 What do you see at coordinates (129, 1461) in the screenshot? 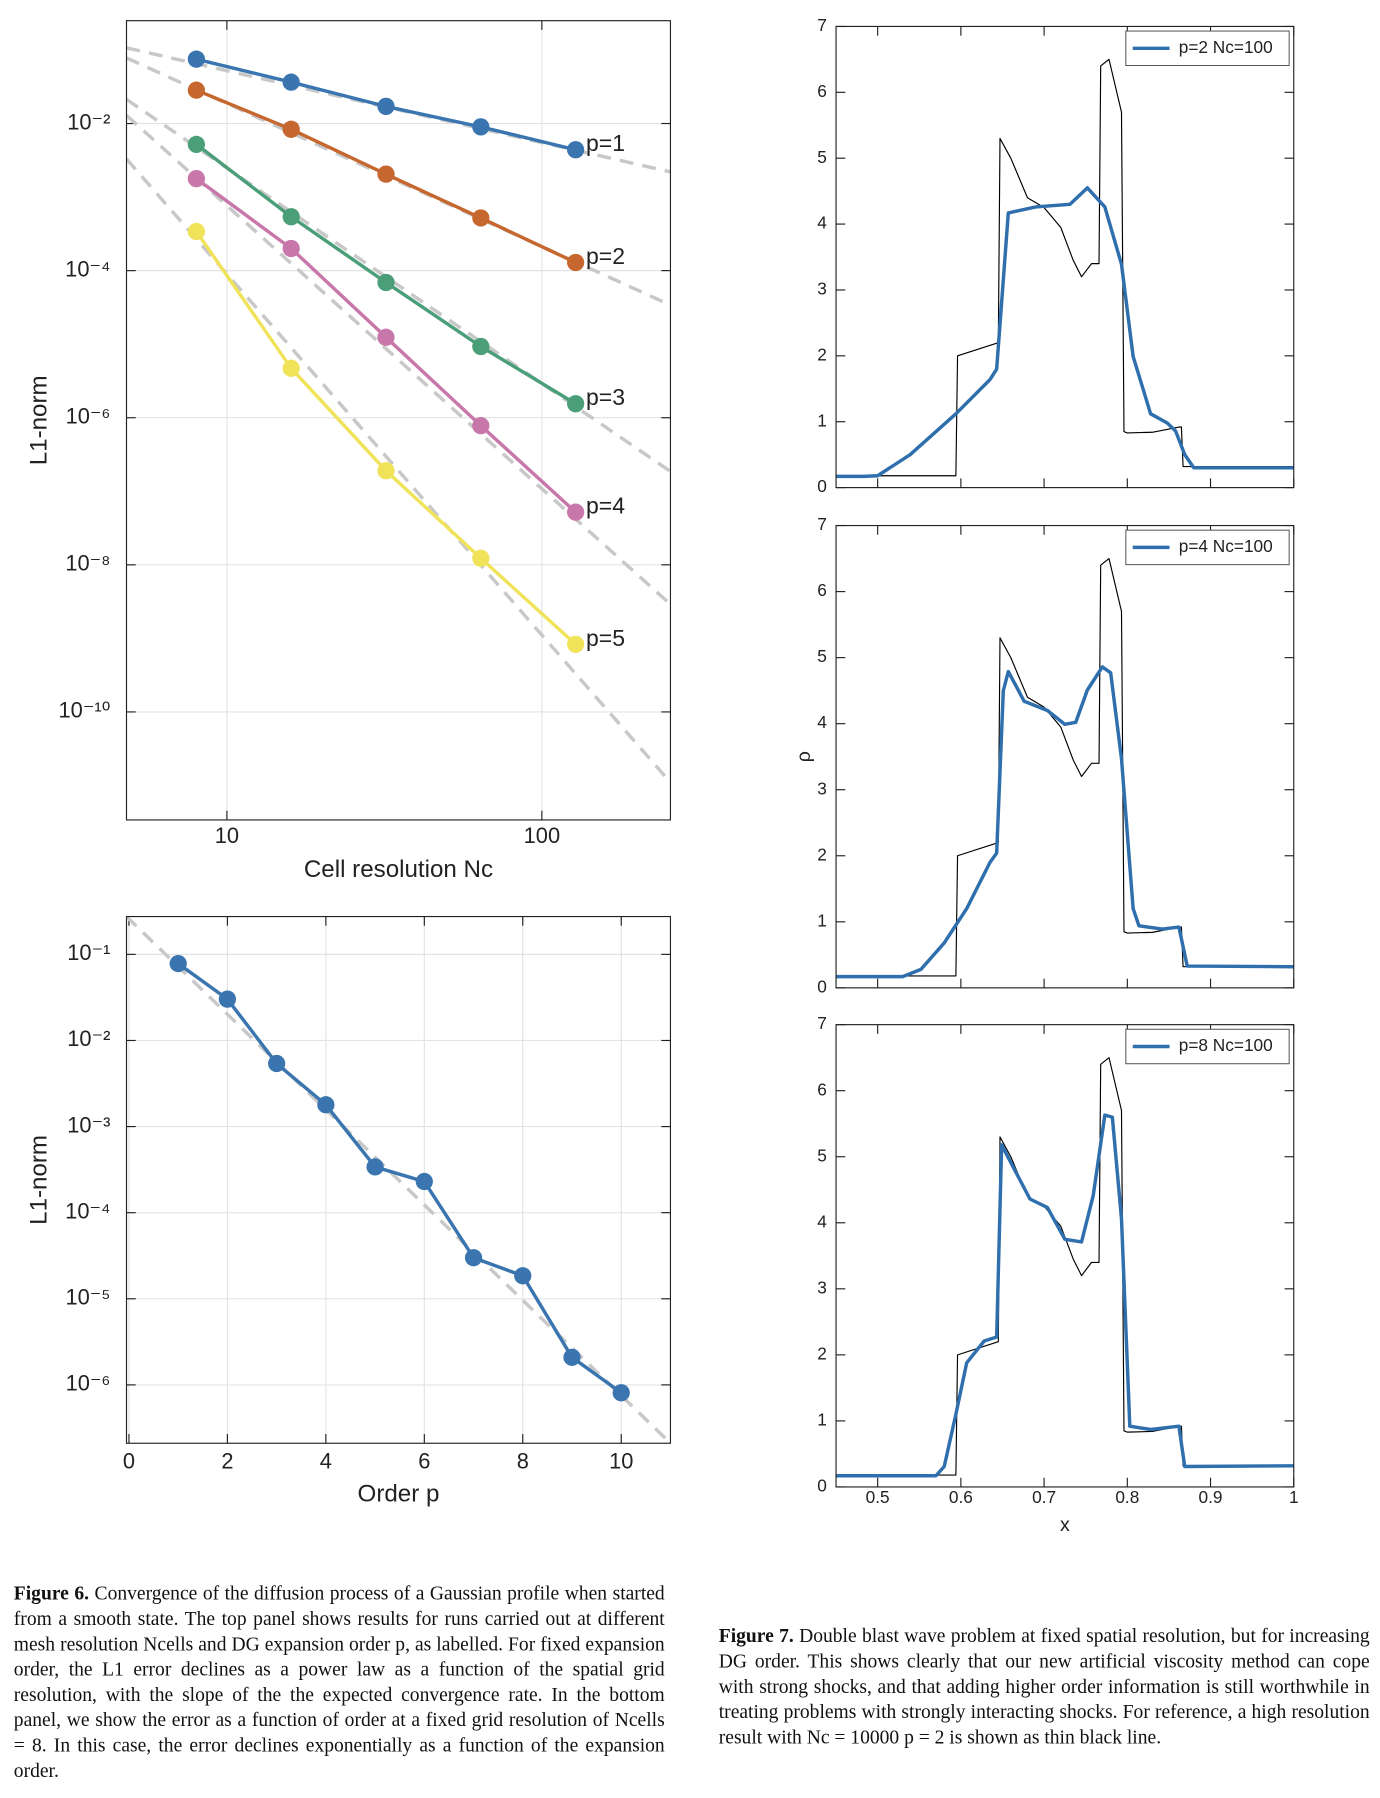
I see `x-tick-label: 0` at bounding box center [129, 1461].